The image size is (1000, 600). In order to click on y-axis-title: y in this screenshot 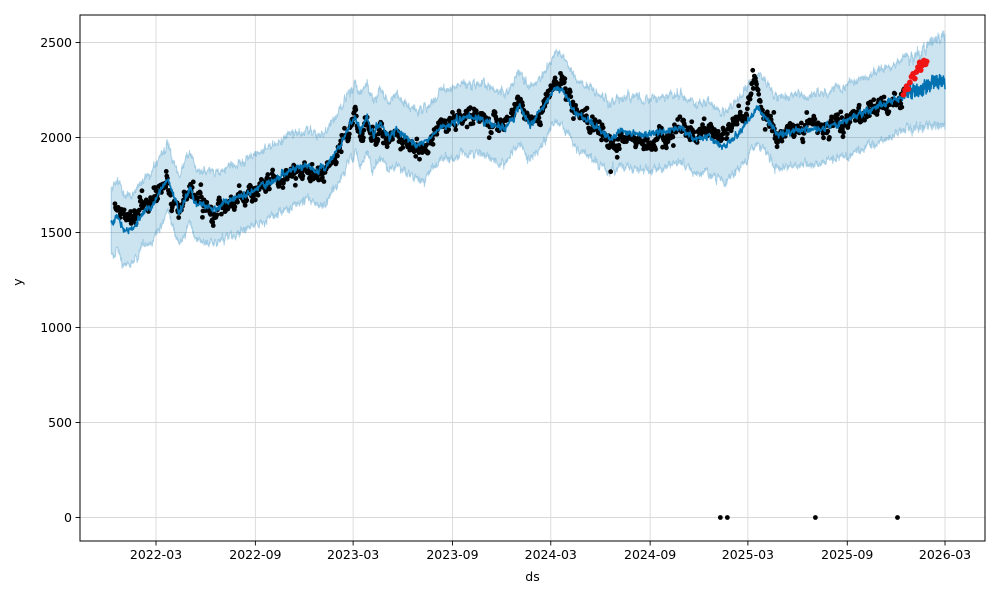, I will do `click(17, 282)`.